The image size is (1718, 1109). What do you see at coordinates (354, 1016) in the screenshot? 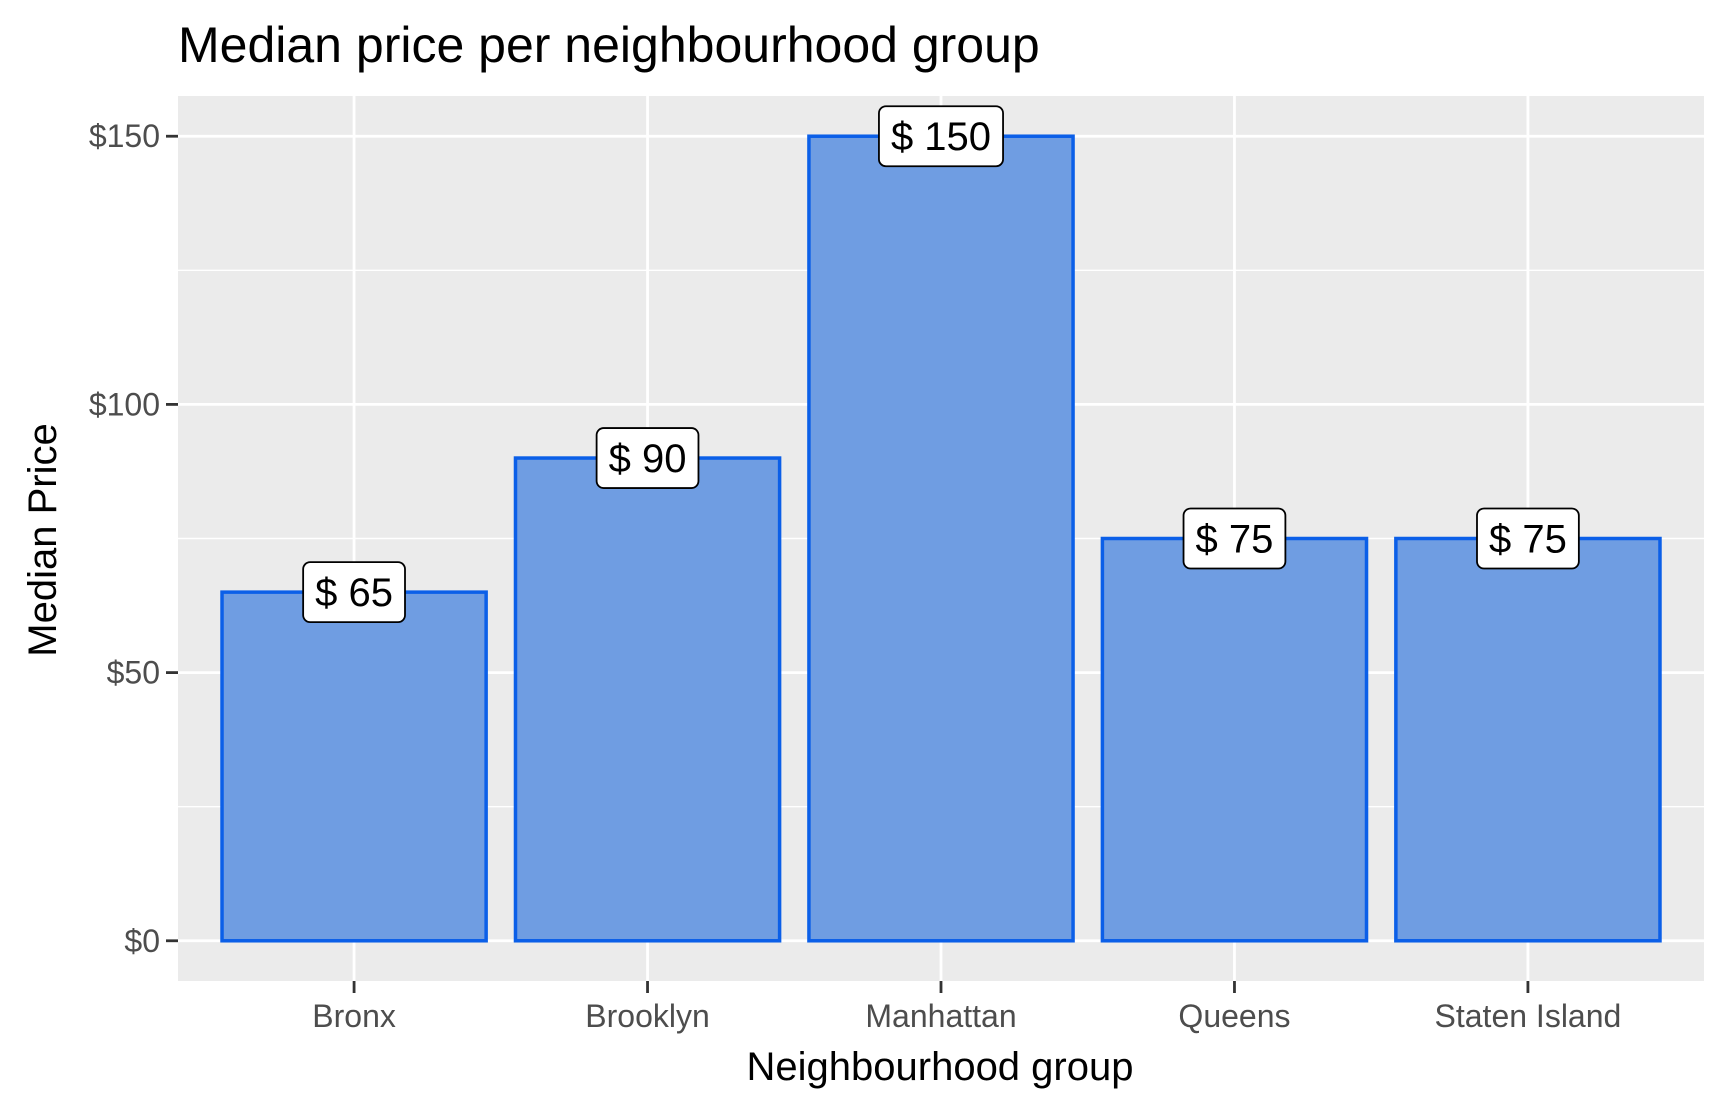
I see `x-tick-label: Bronx` at bounding box center [354, 1016].